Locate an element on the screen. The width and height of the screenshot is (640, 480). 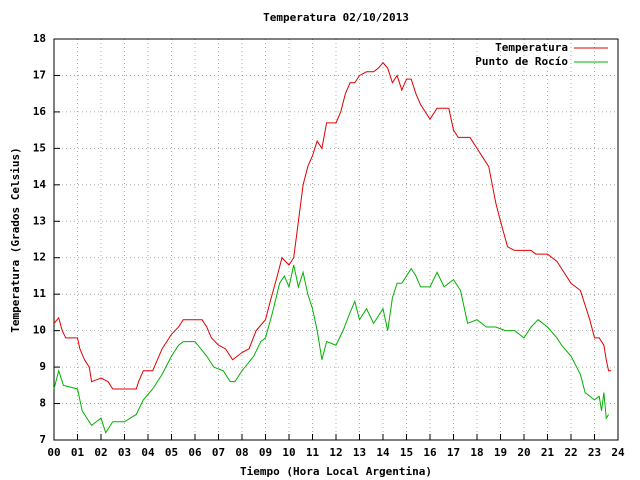
x-axis-label: Tiempo (Hora Local Argentina) is located at coordinates (336, 471).